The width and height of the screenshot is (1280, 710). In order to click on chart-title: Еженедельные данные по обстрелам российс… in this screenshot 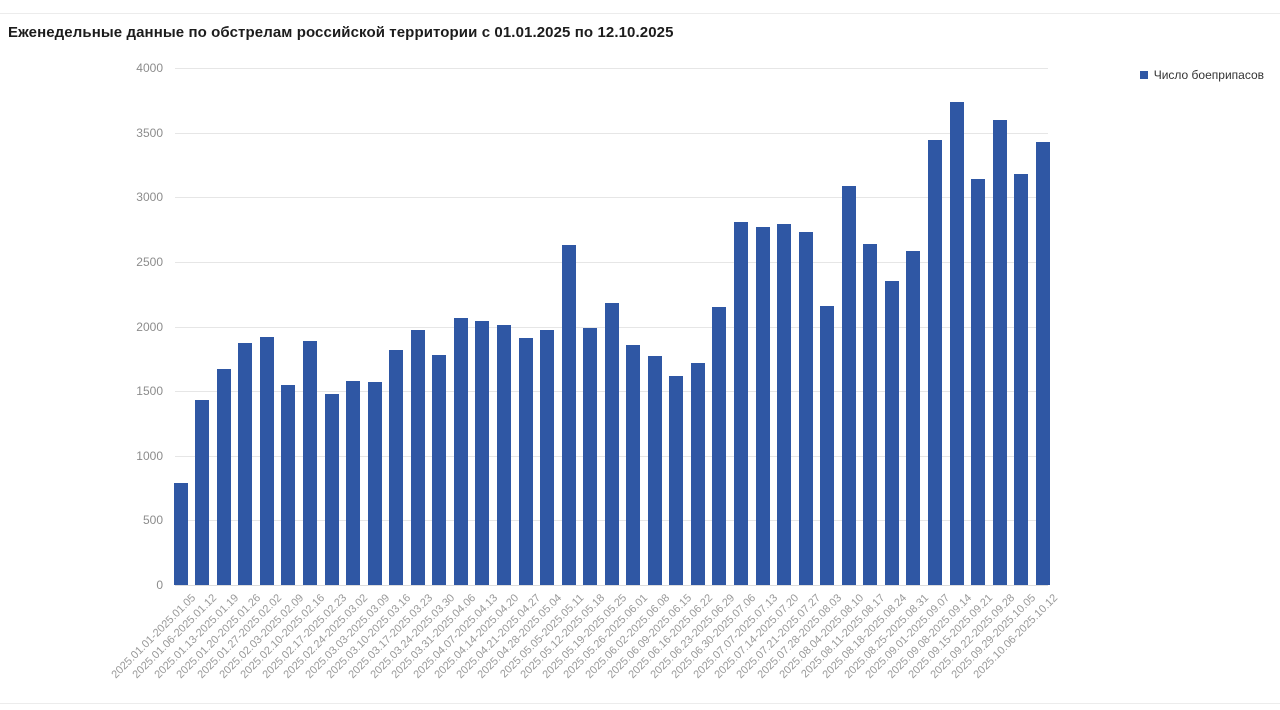, I will do `click(341, 32)`.